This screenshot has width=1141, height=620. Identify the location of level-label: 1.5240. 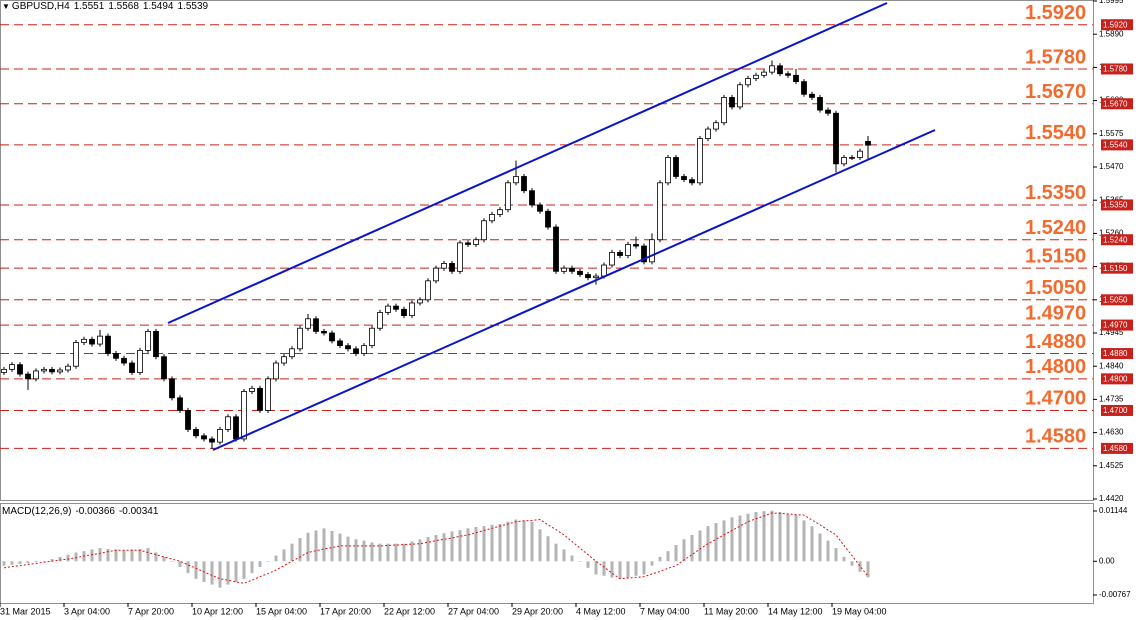
(1055, 228).